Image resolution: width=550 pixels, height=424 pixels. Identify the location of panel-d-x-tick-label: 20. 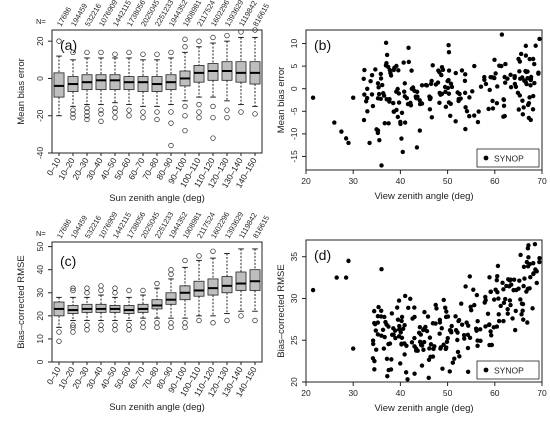
(306, 393).